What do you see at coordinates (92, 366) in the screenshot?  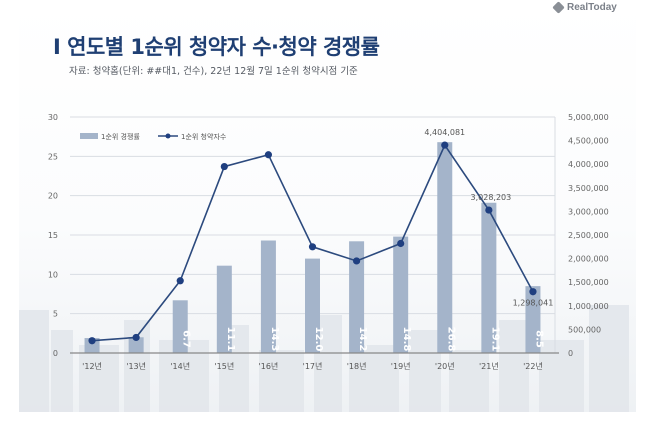 I see `x-axis-tick: '12년` at bounding box center [92, 366].